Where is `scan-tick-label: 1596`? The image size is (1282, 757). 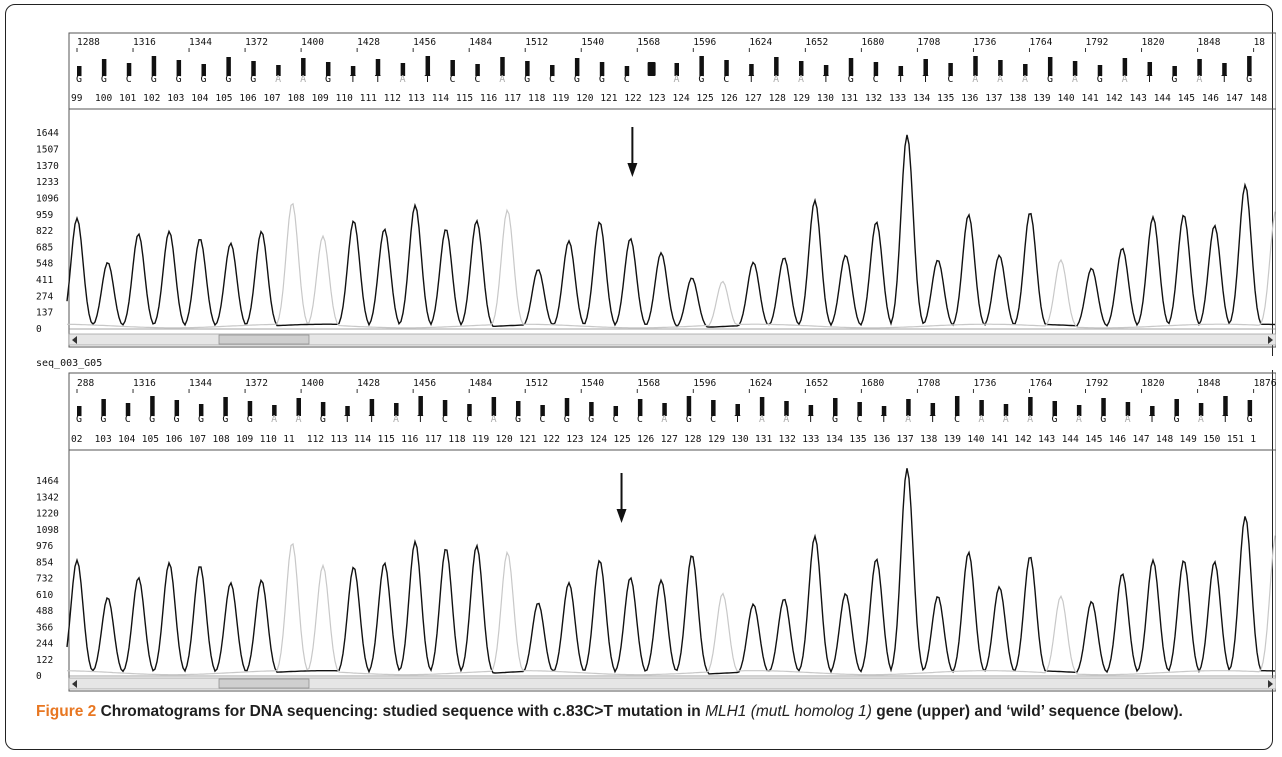
scan-tick-label: 1596 is located at coordinates (704, 383).